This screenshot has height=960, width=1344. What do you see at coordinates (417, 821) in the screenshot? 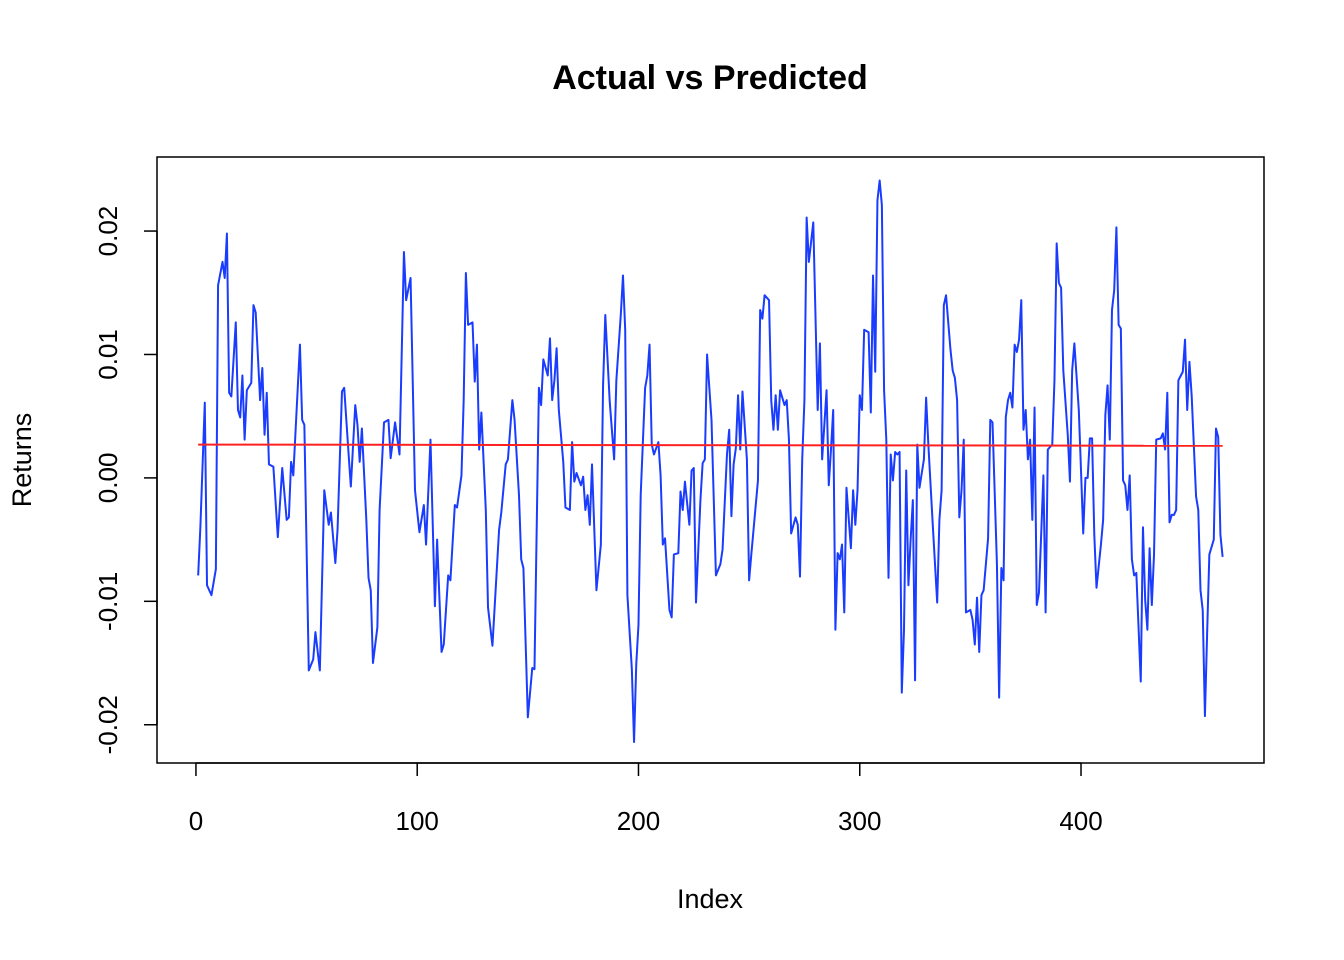
I see `x-tick-label: 100` at bounding box center [417, 821].